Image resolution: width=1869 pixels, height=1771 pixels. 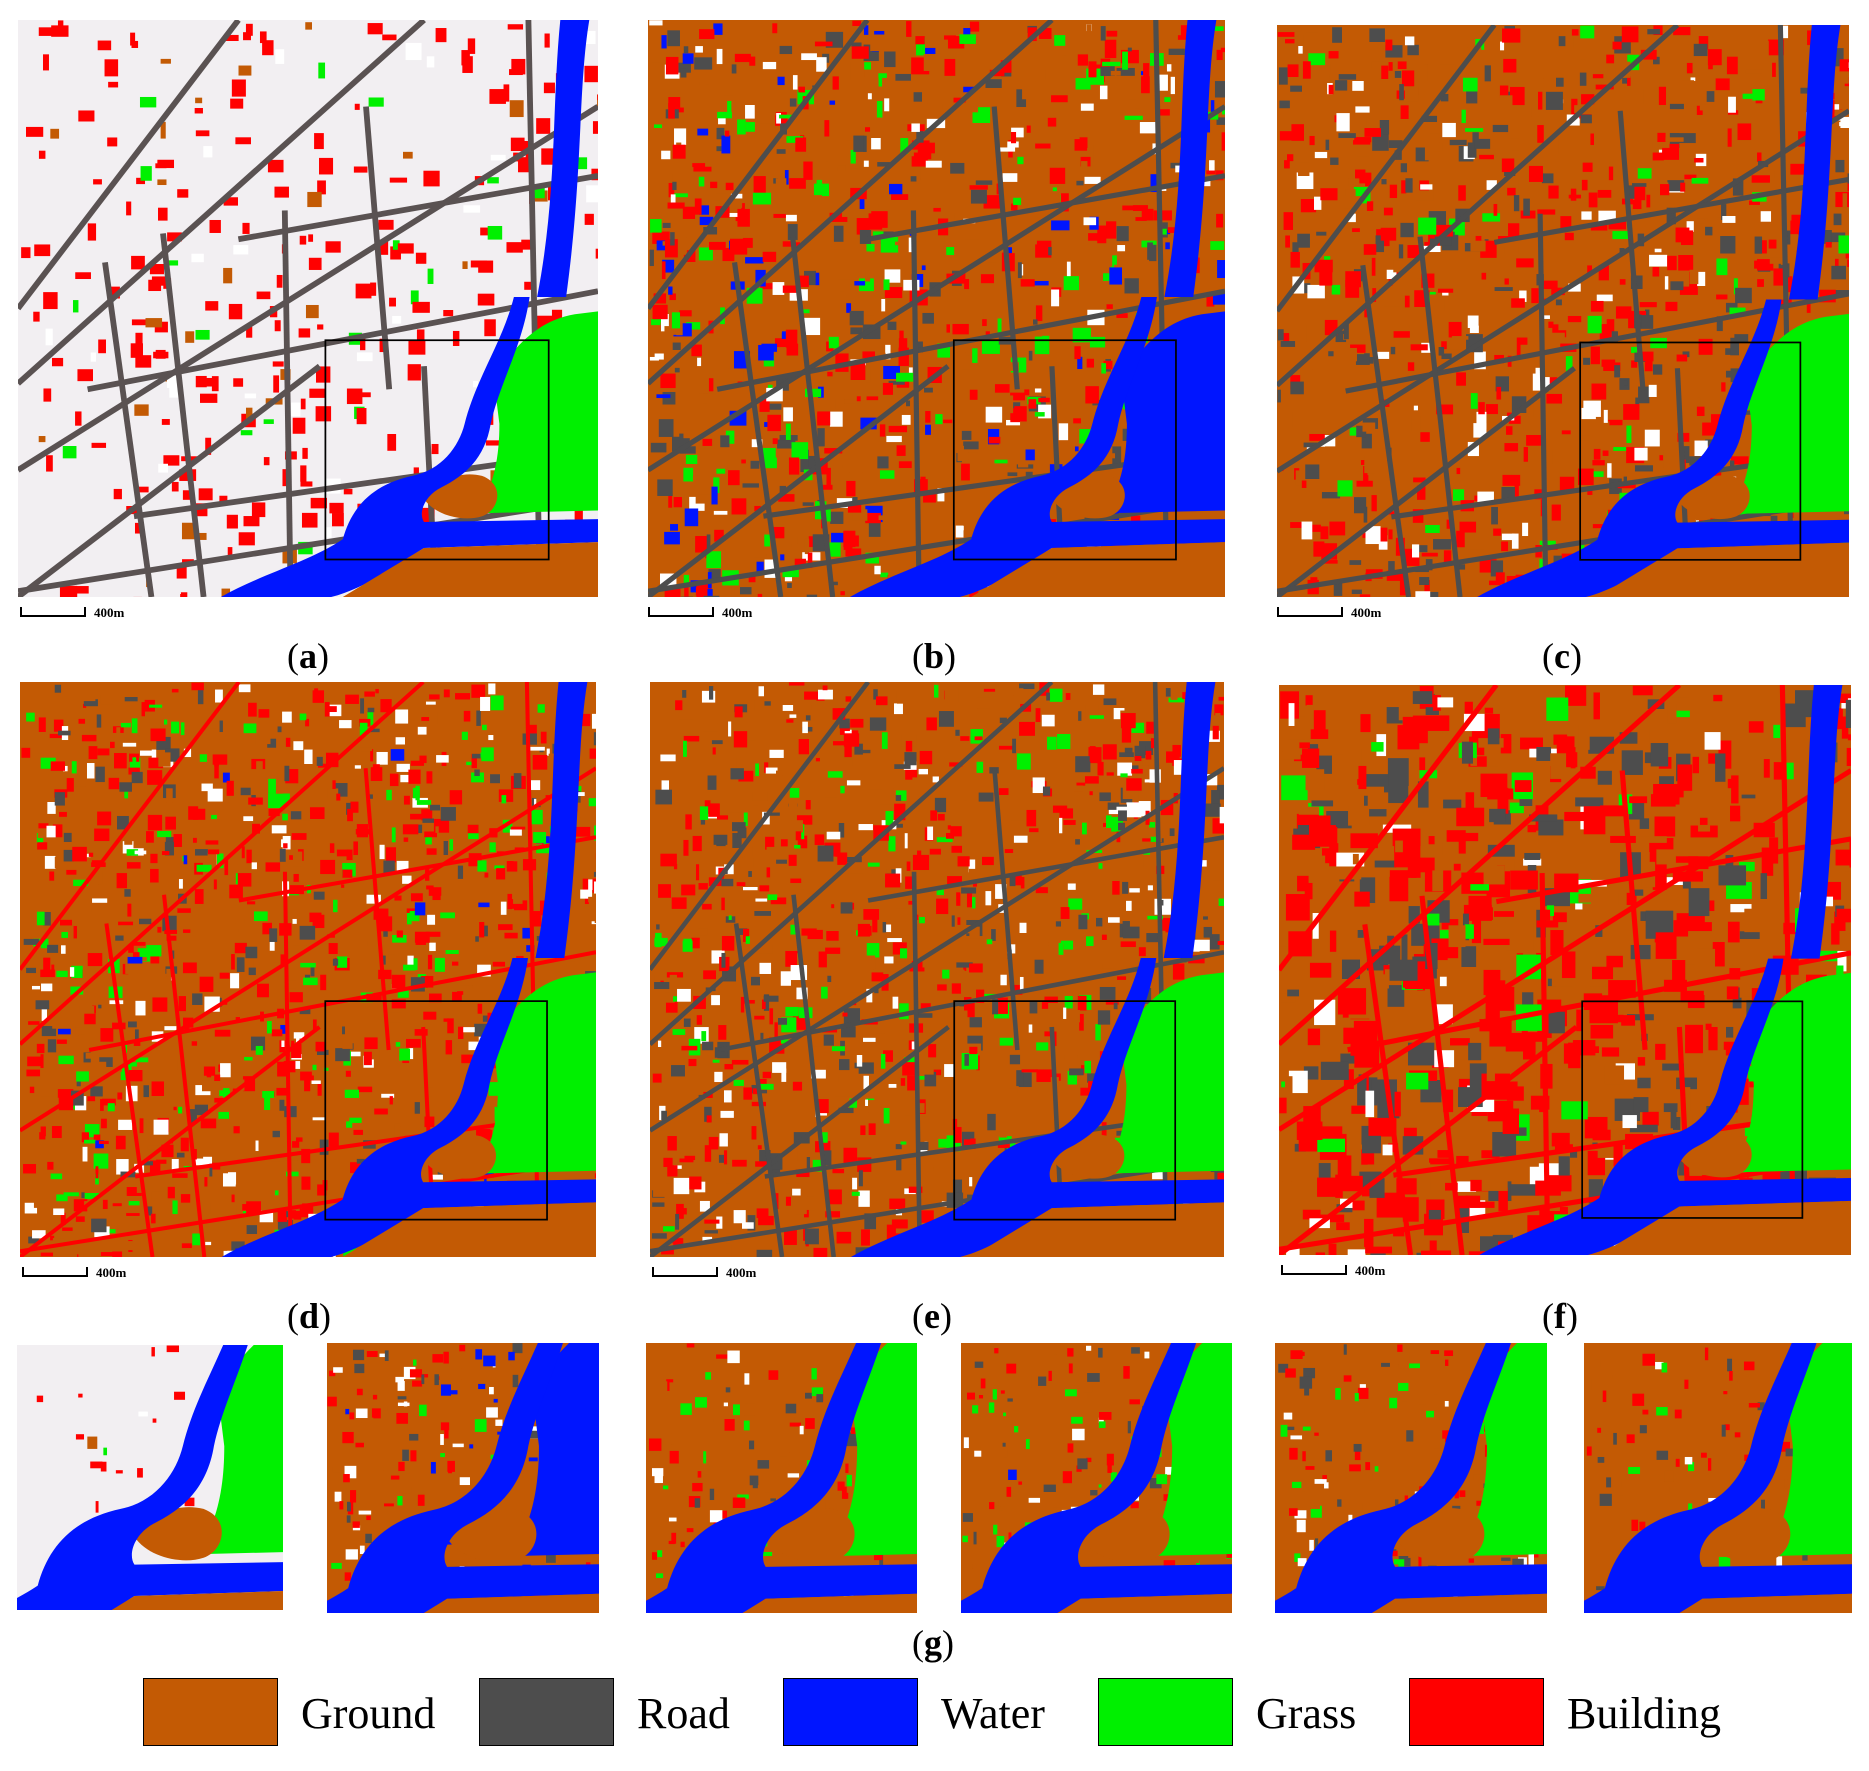 I want to click on map-panel-b, so click(x=936, y=308).